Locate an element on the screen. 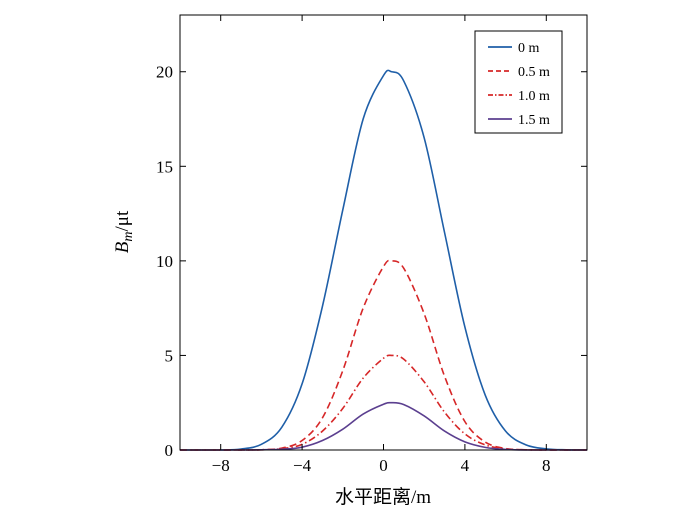 The width and height of the screenshot is (700, 510). y-axis-label-main: B is located at coordinates (122, 247).